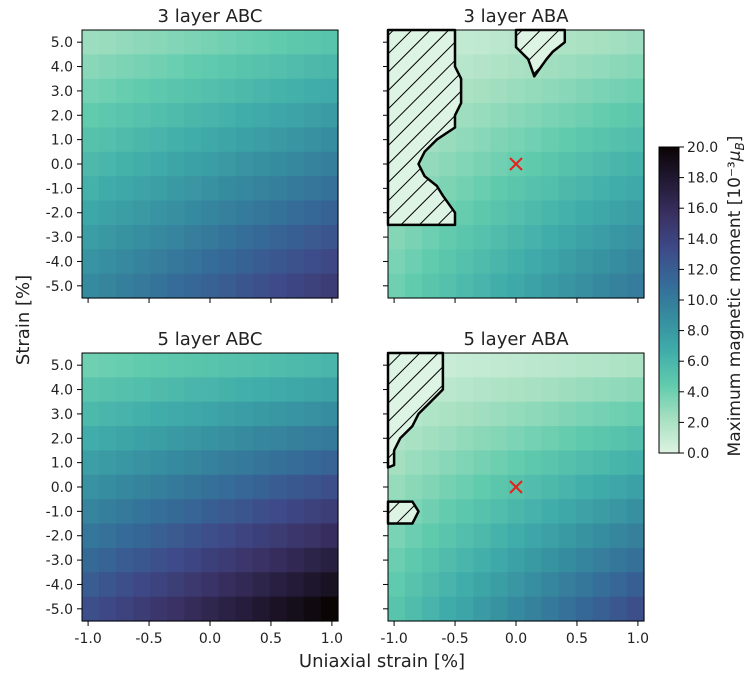 The width and height of the screenshot is (749, 678). I want to click on colorbar-tick-label: 14.0, so click(702, 240).